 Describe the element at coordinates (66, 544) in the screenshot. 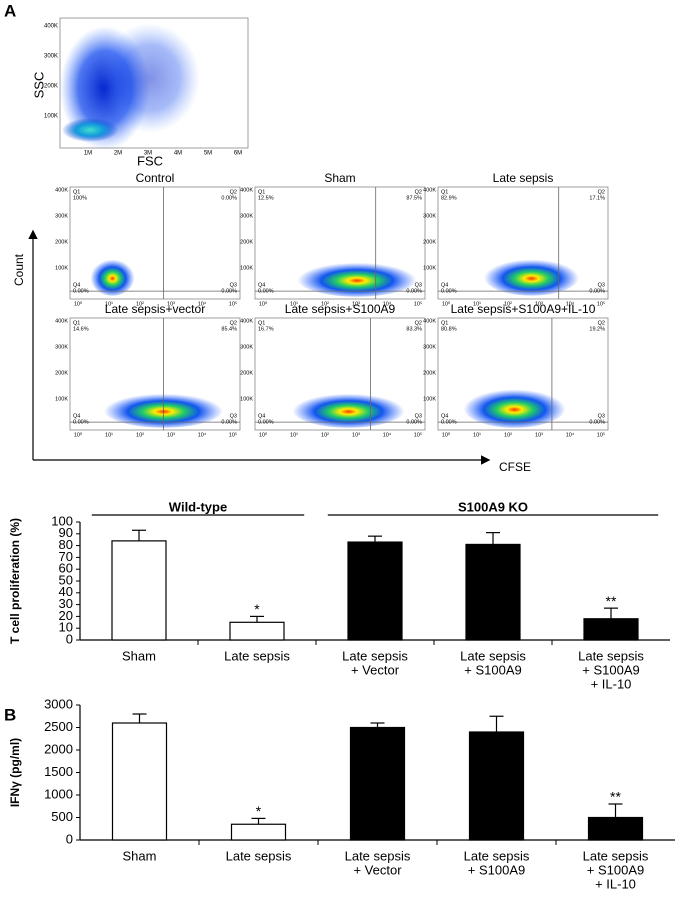

I see `y-tick-label: 80` at that location.